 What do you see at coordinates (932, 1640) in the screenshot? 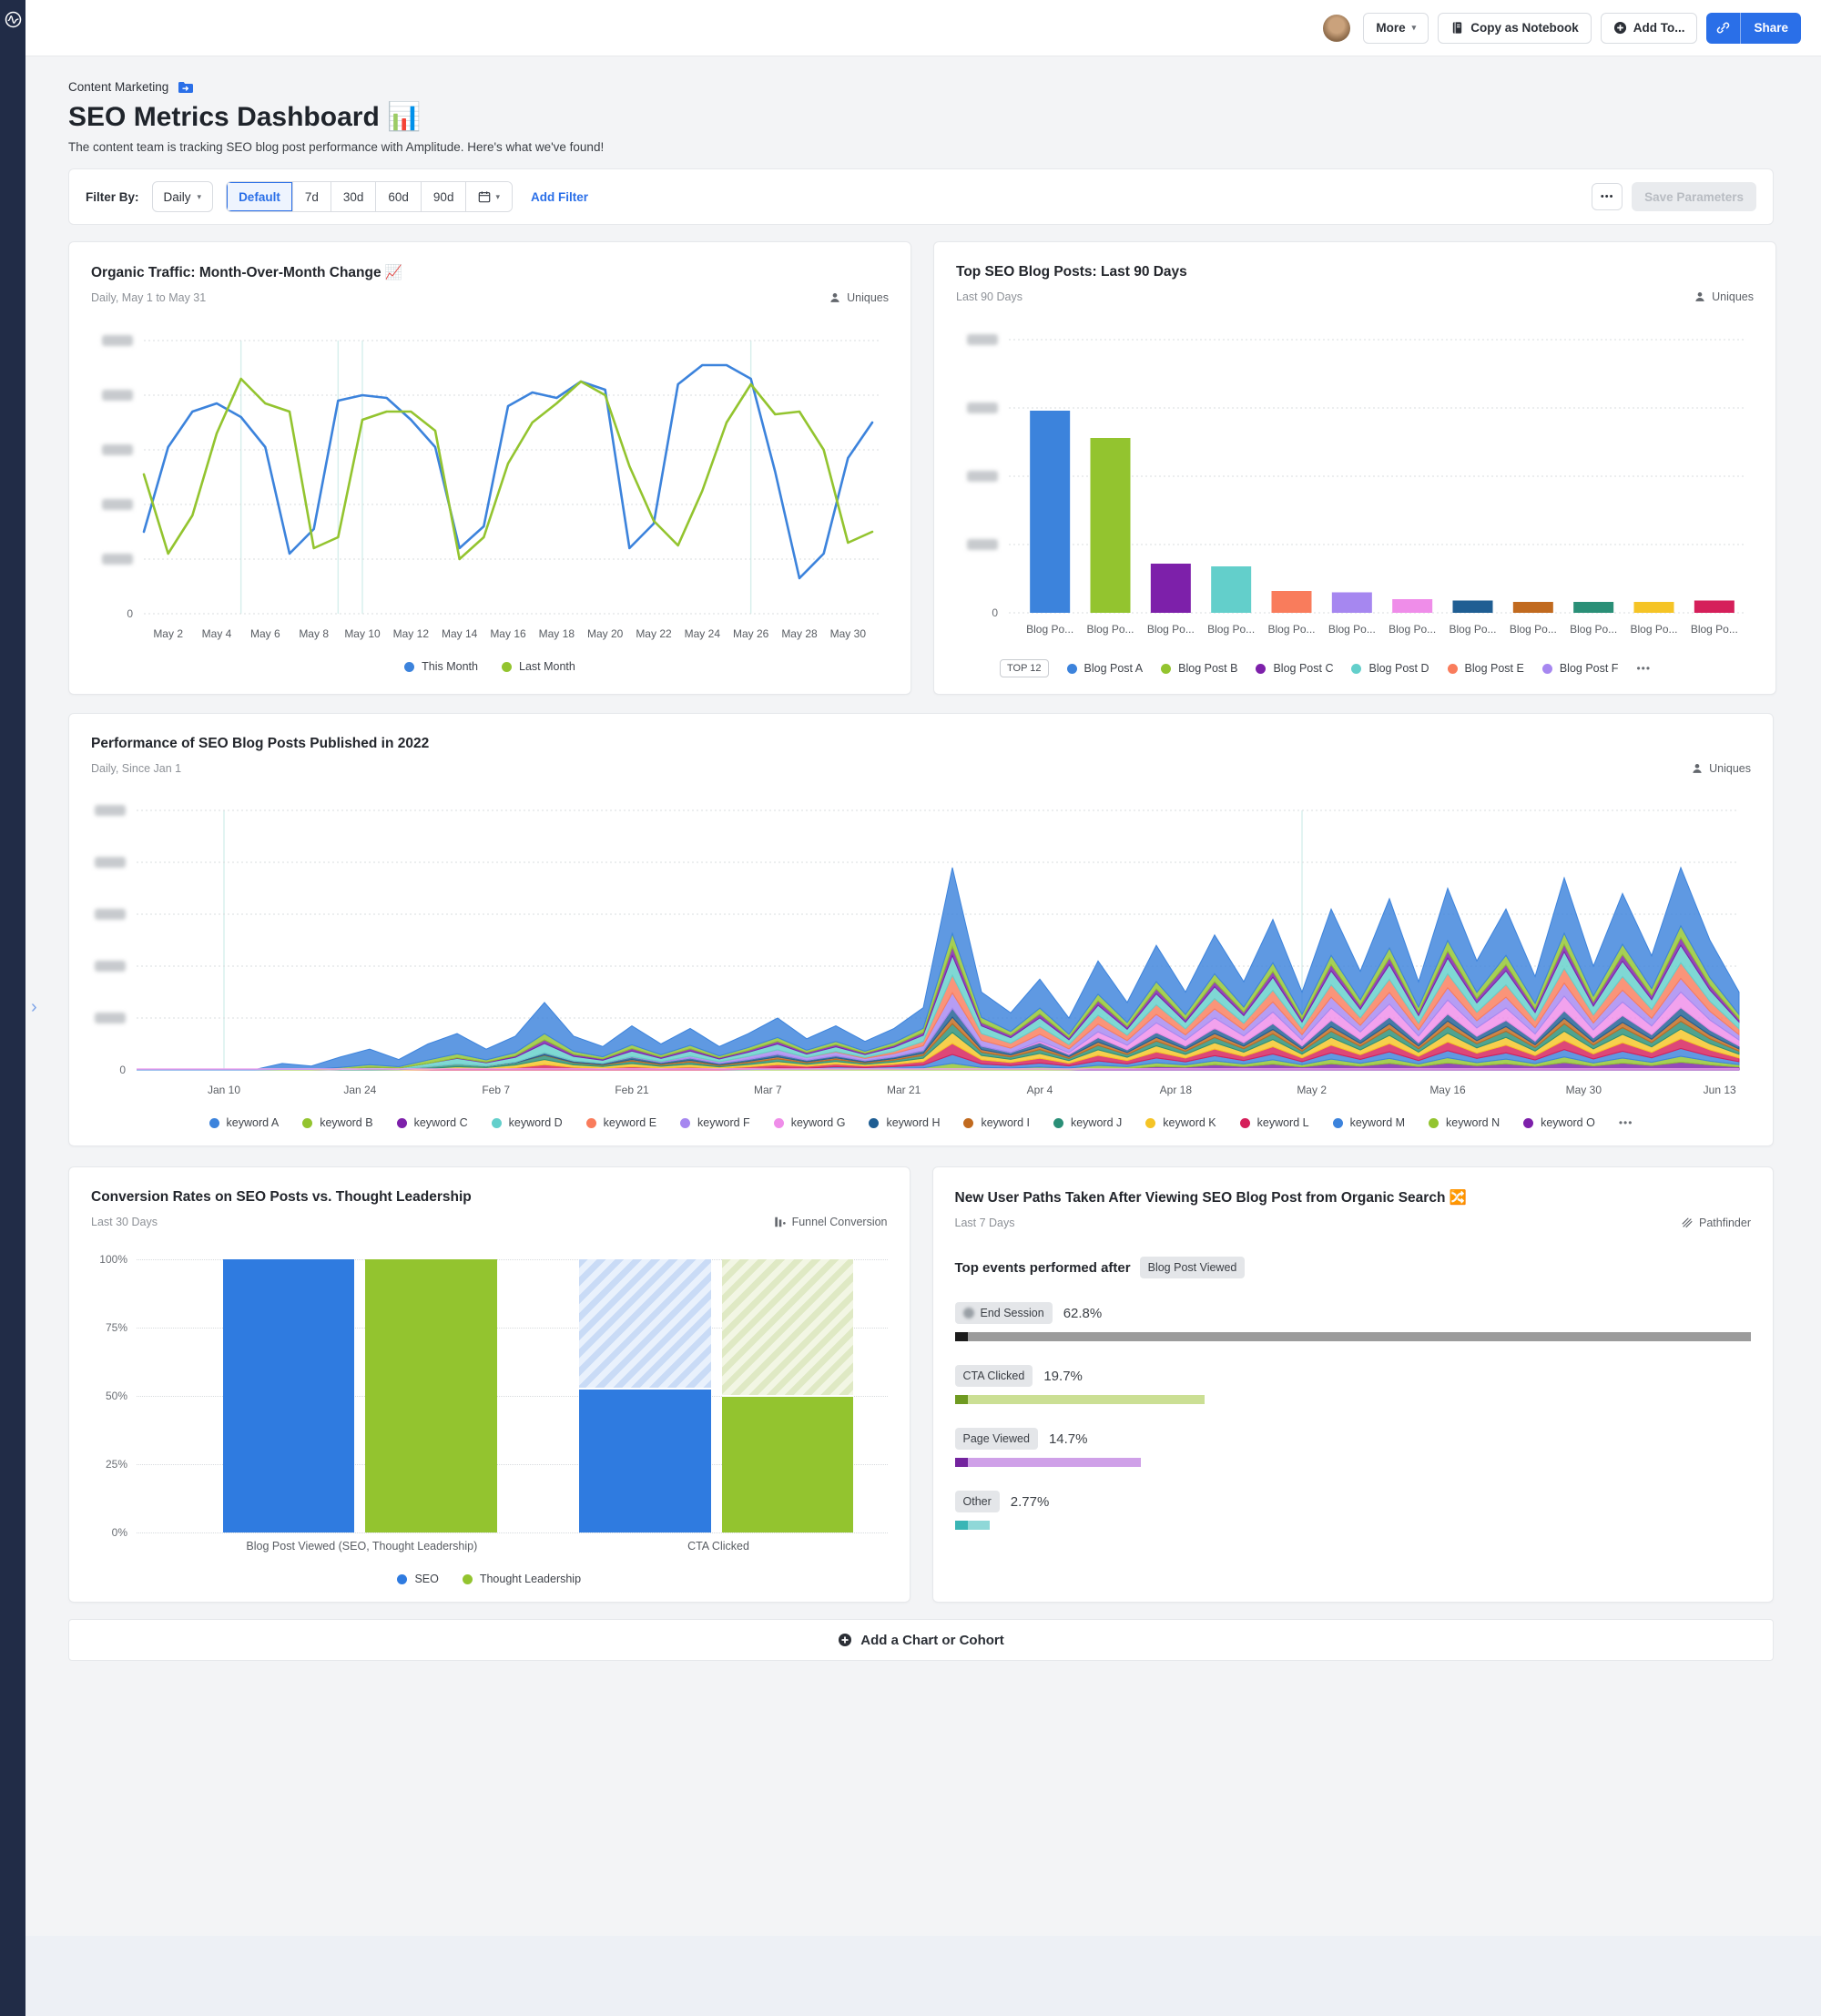
I see `add-chart-label: Add a Chart or Cohort` at bounding box center [932, 1640].